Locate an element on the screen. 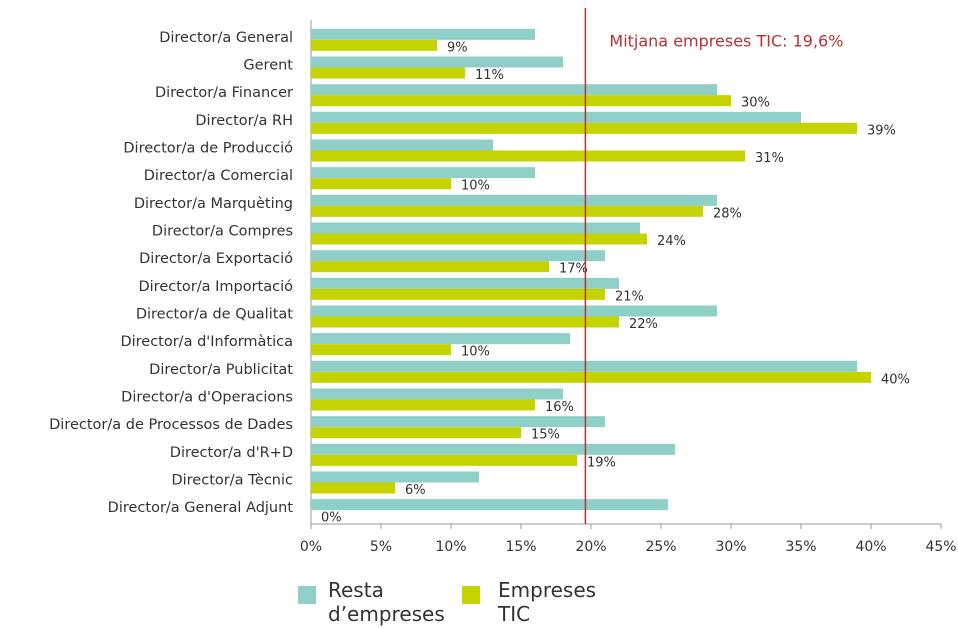  category-label: Director/a de Processos de Dades is located at coordinates (171, 425).